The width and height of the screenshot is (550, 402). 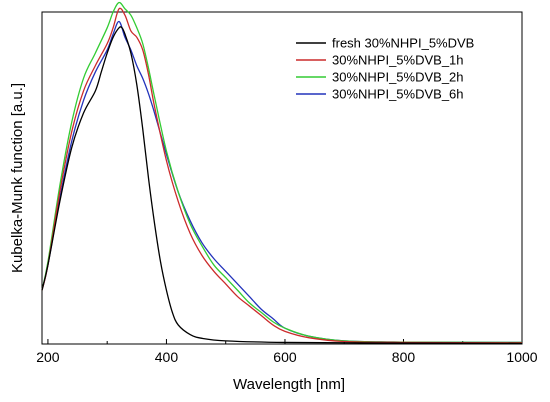 I want to click on x-axis-title: Wavelength [nm], so click(x=289, y=384).